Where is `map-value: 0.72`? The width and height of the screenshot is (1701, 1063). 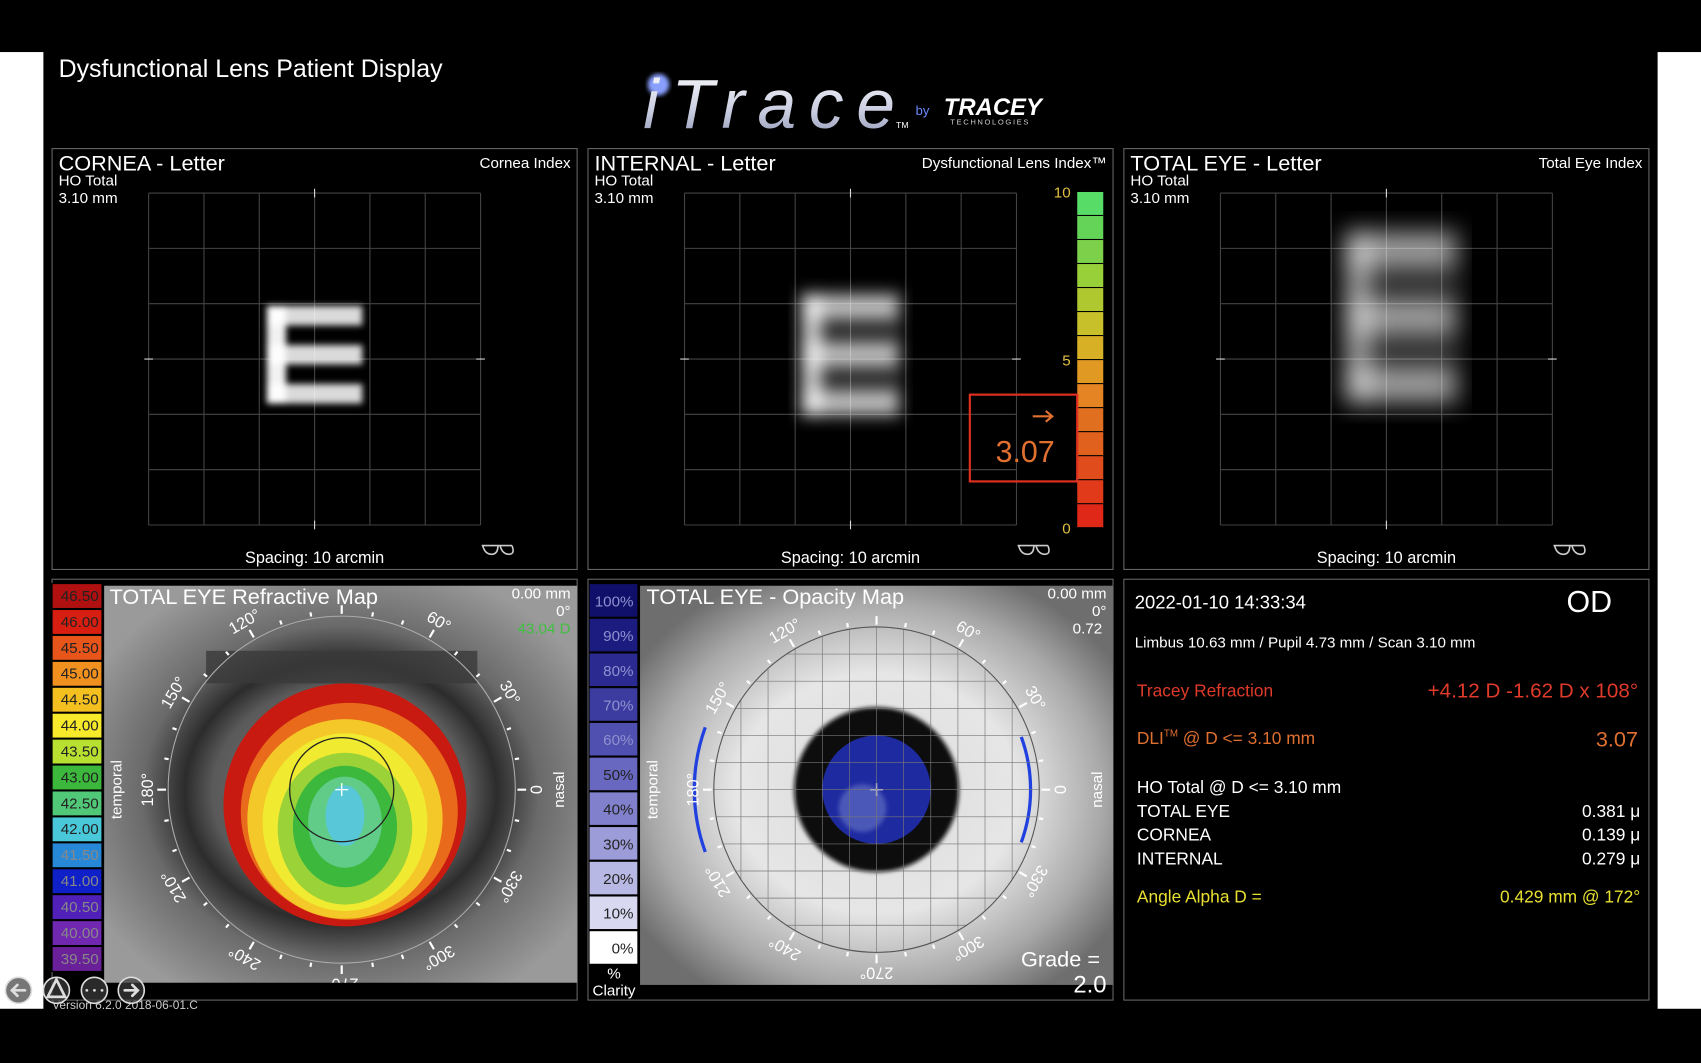
map-value: 0.72 is located at coordinates (1088, 628).